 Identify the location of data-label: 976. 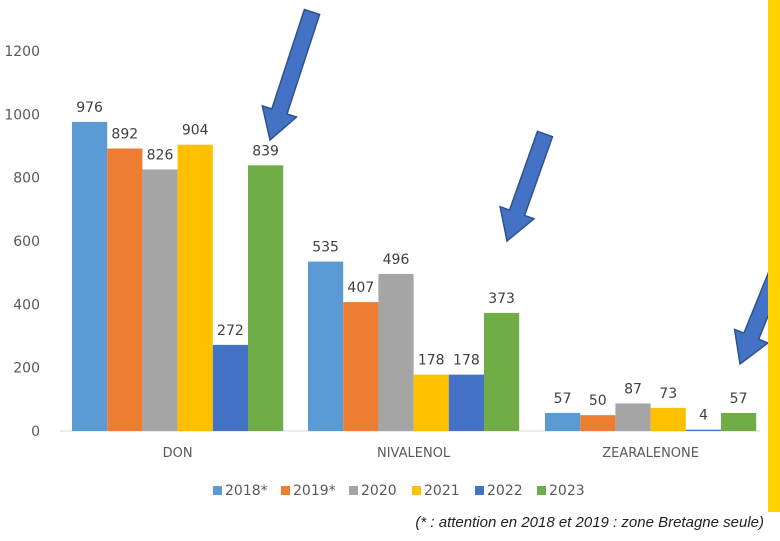
(89, 108).